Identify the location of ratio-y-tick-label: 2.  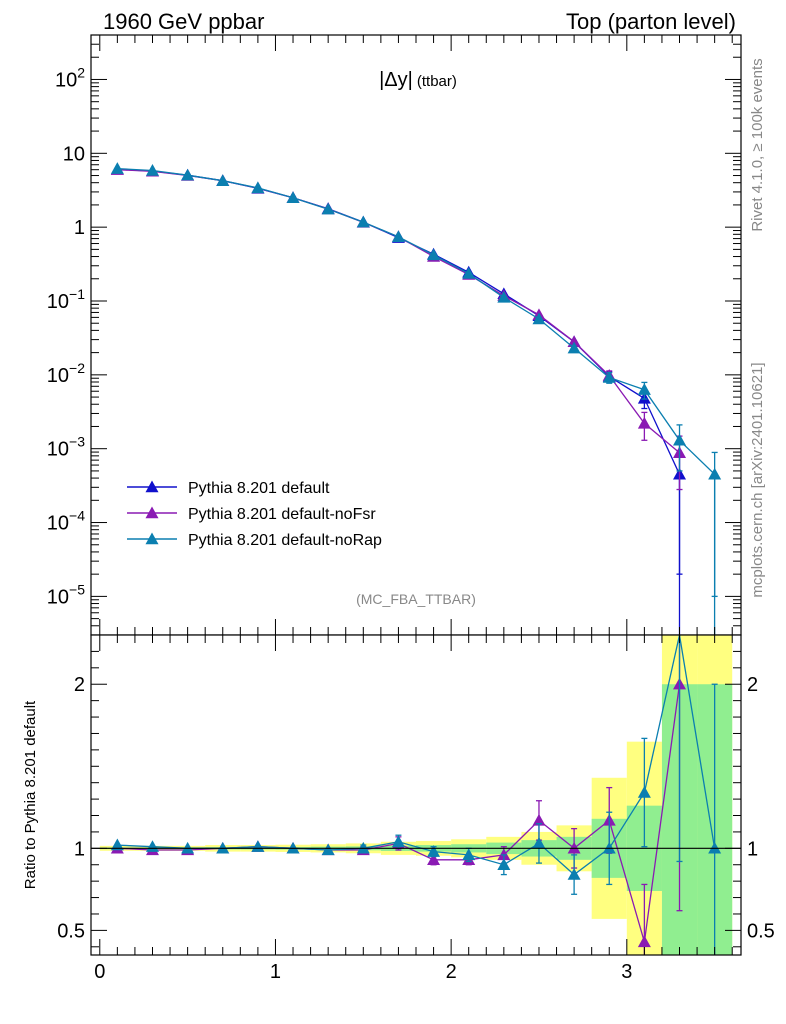
(79, 685).